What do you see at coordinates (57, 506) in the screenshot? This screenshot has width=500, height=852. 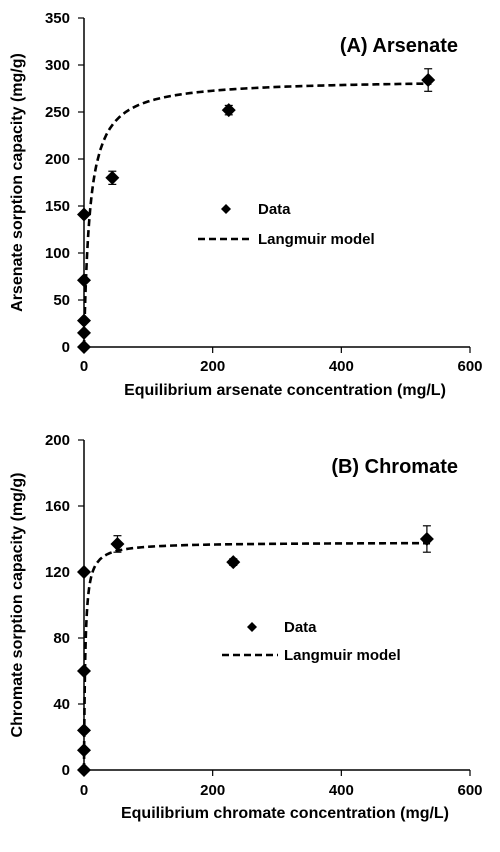 I see `y-tick-label: 160` at bounding box center [57, 506].